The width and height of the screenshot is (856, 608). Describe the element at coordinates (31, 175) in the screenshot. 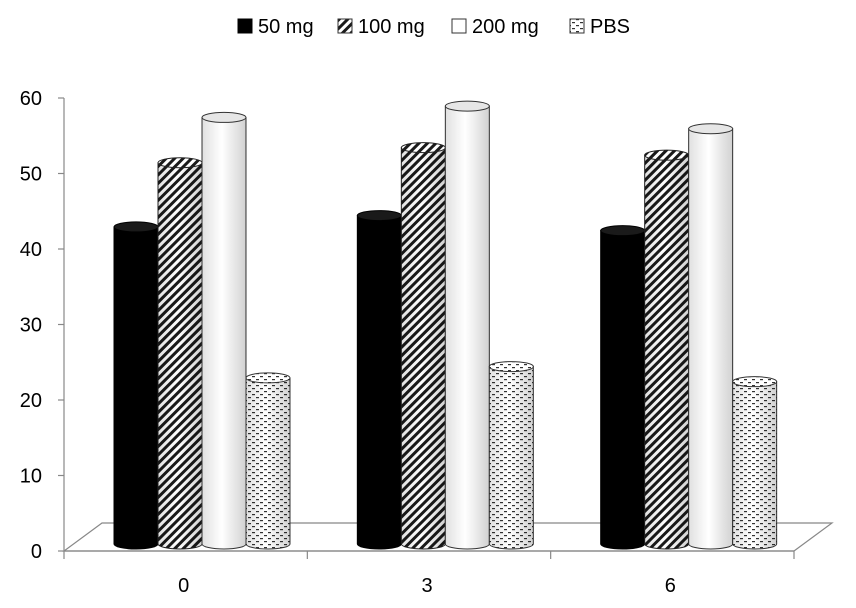

I see `y-tick-label: 50` at that location.